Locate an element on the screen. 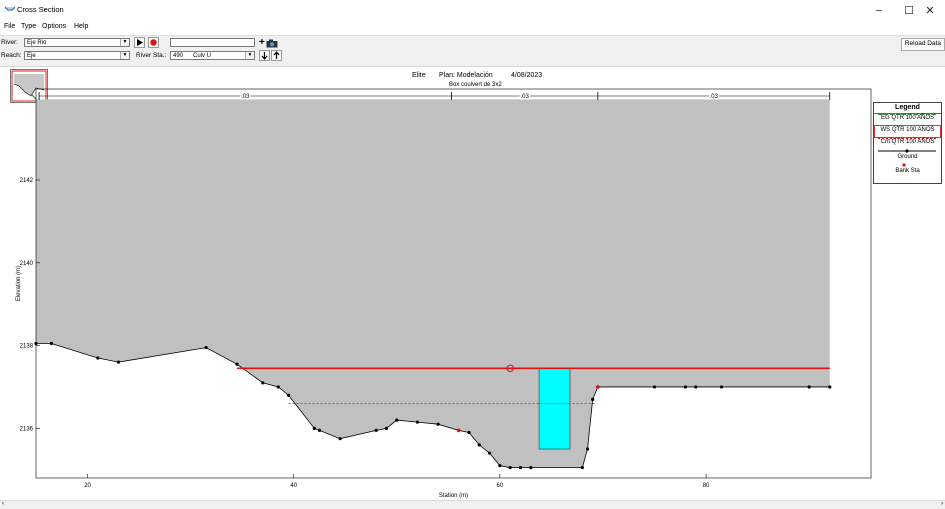  menu-type: Type is located at coordinates (29, 26).